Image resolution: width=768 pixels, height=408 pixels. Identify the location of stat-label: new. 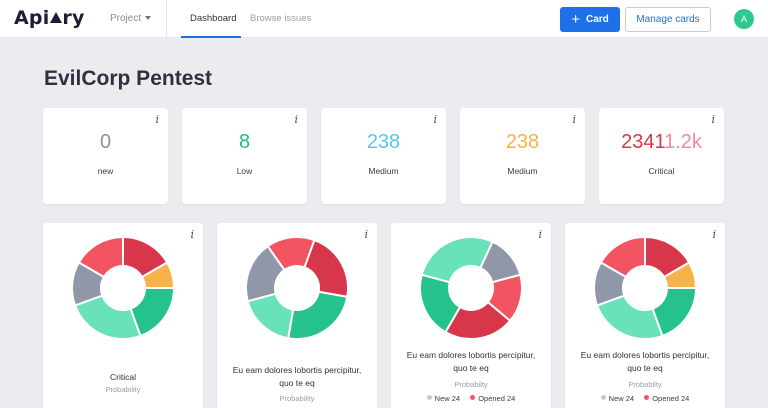
(105, 171).